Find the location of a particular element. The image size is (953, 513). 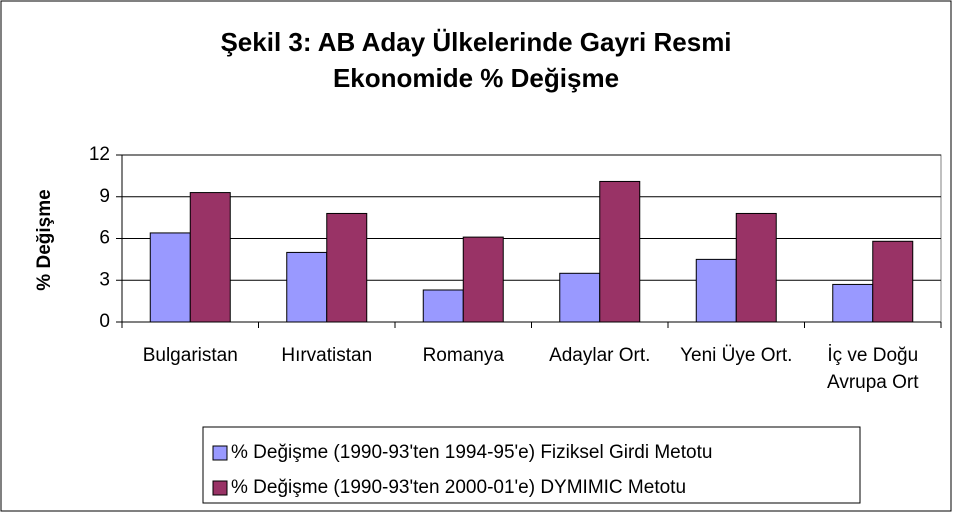

y-axis-label: % Değişme is located at coordinates (44, 239).